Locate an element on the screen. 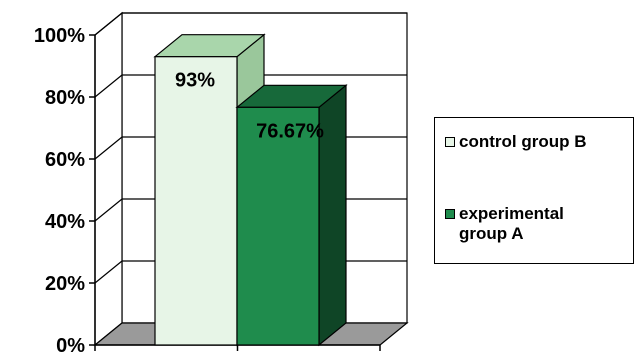 This screenshot has width=639, height=354. legend-item-experimental-group-a: experimental group A is located at coordinates (504, 224).